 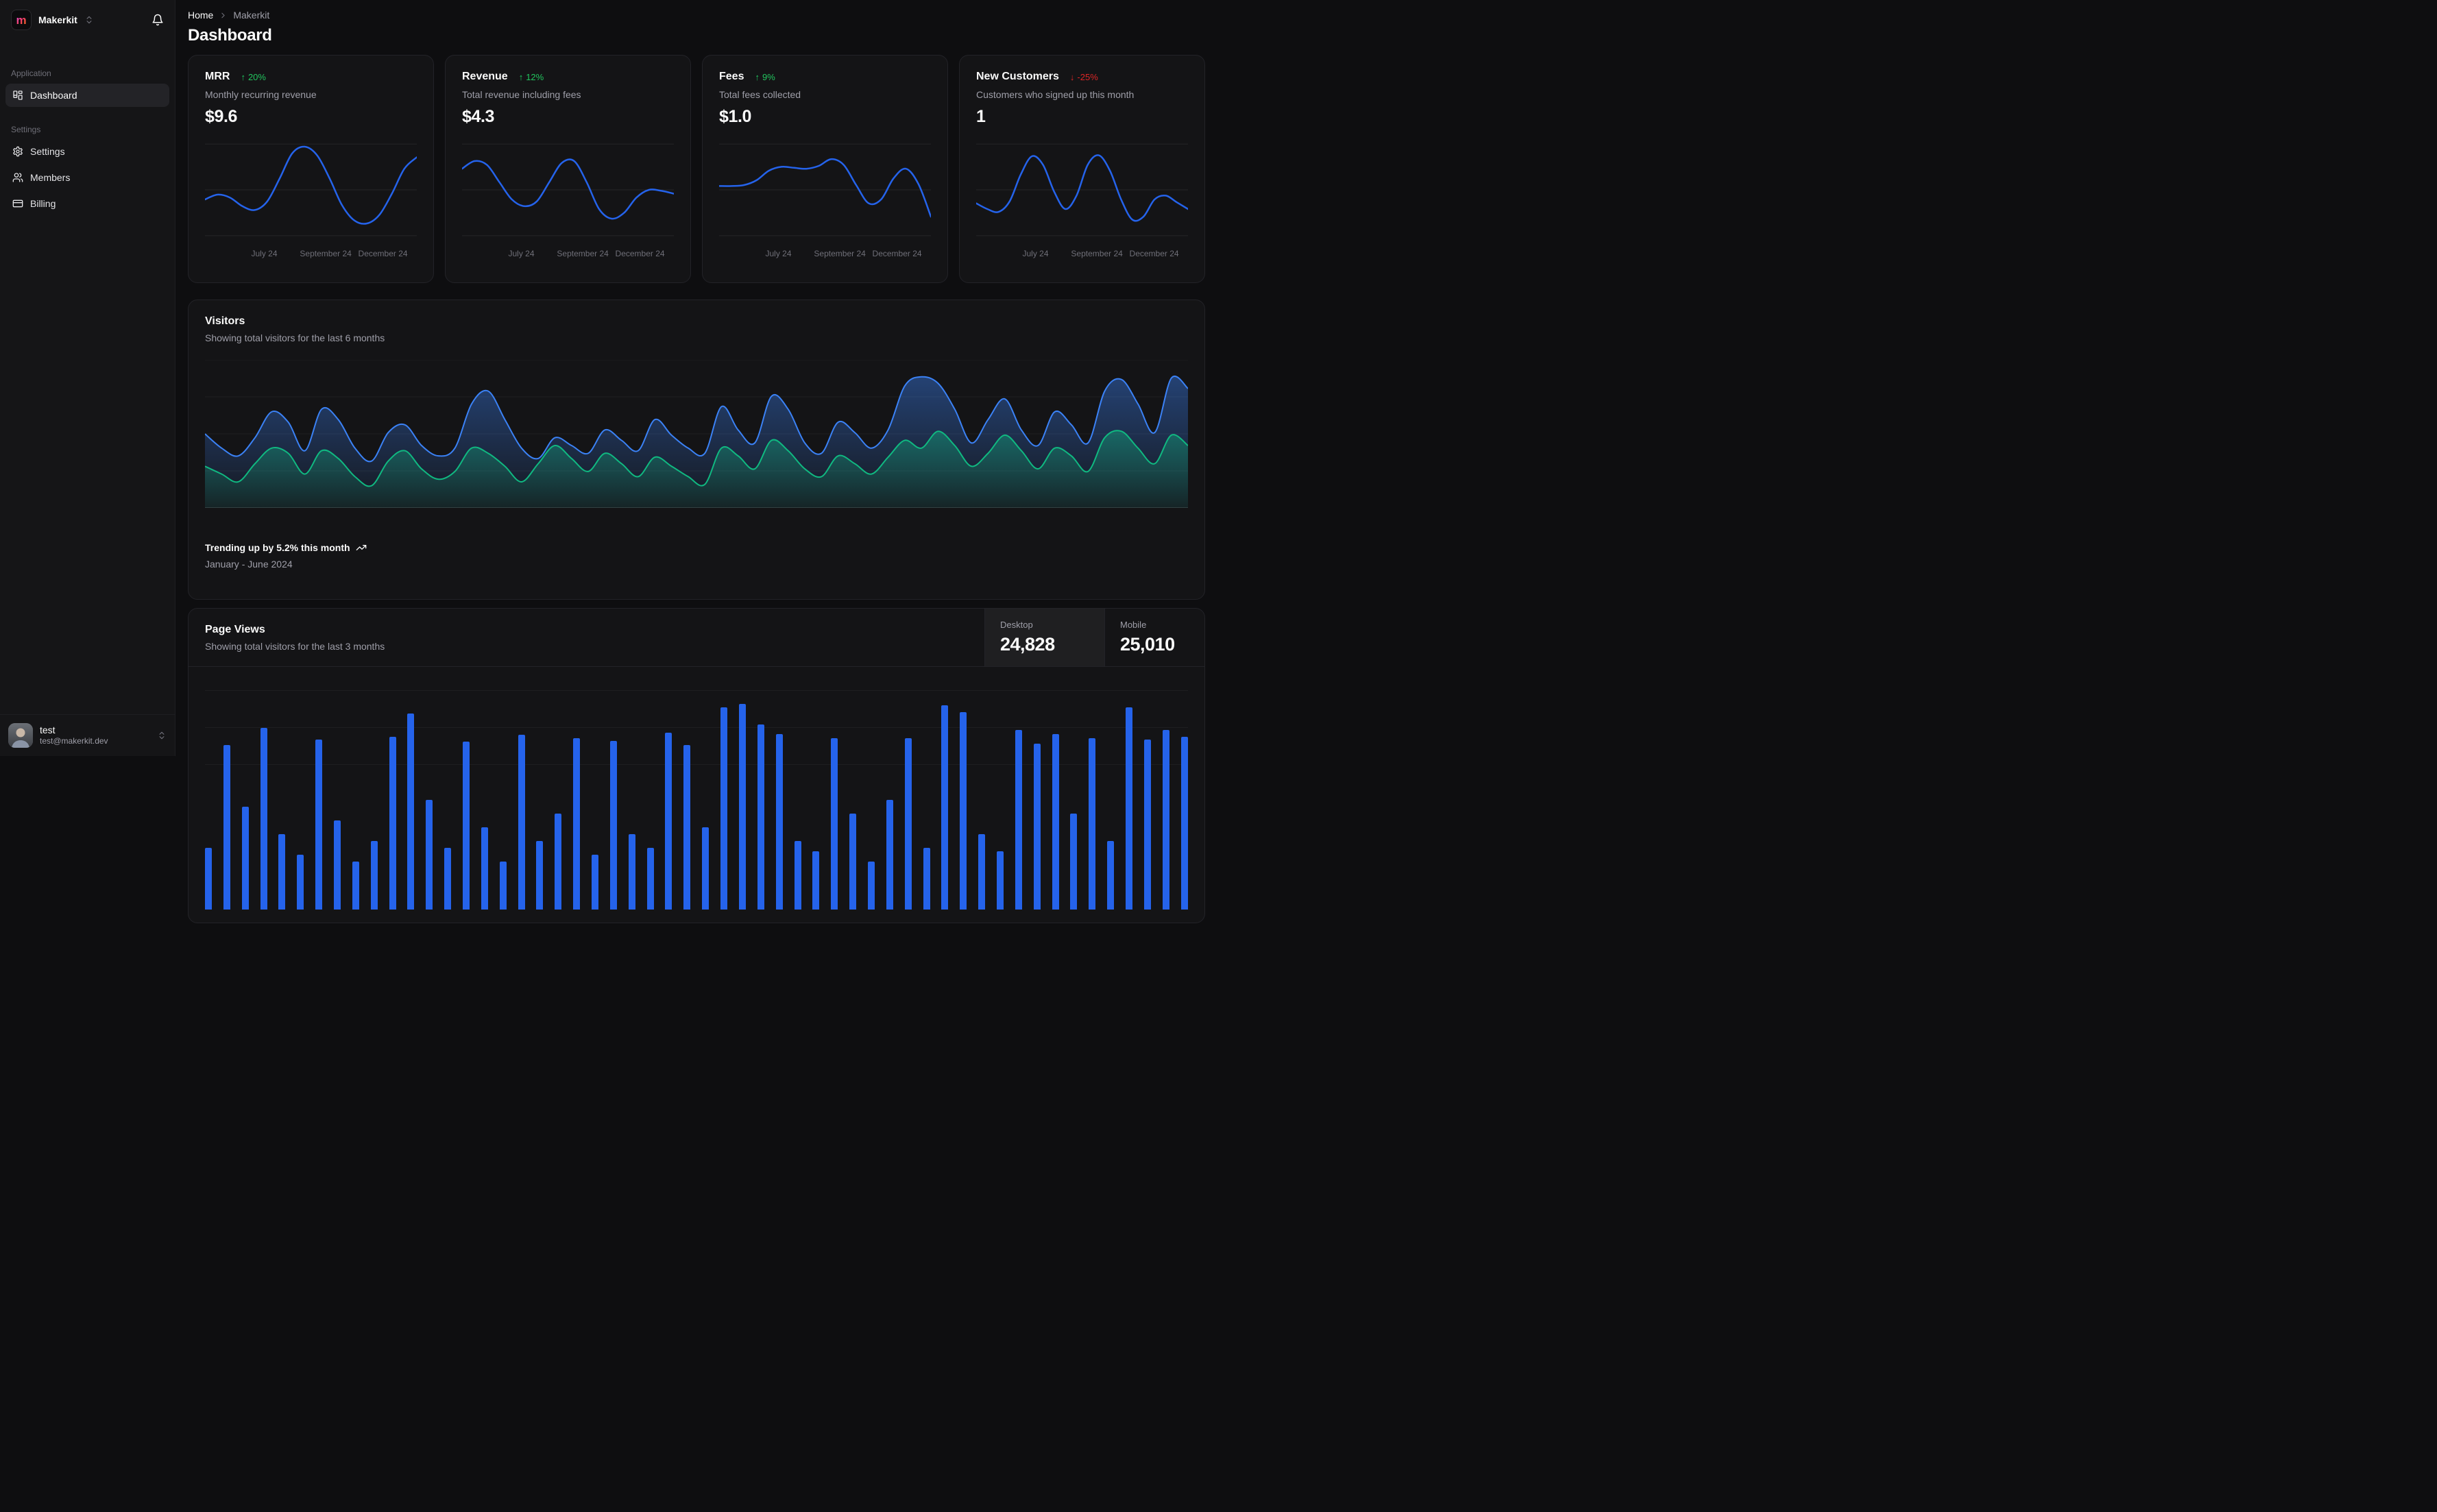 What do you see at coordinates (981, 116) in the screenshot?
I see `stat-value: 1` at bounding box center [981, 116].